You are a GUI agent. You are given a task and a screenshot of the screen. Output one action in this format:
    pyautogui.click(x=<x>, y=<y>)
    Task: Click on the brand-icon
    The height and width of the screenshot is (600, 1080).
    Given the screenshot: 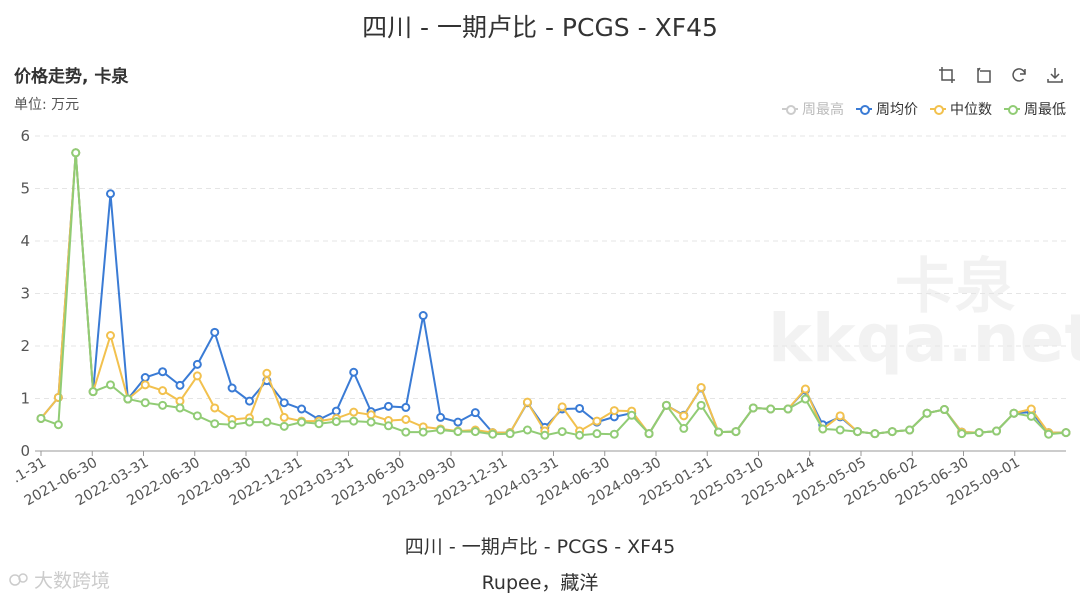 What is the action you would take?
    pyautogui.click(x=18, y=579)
    